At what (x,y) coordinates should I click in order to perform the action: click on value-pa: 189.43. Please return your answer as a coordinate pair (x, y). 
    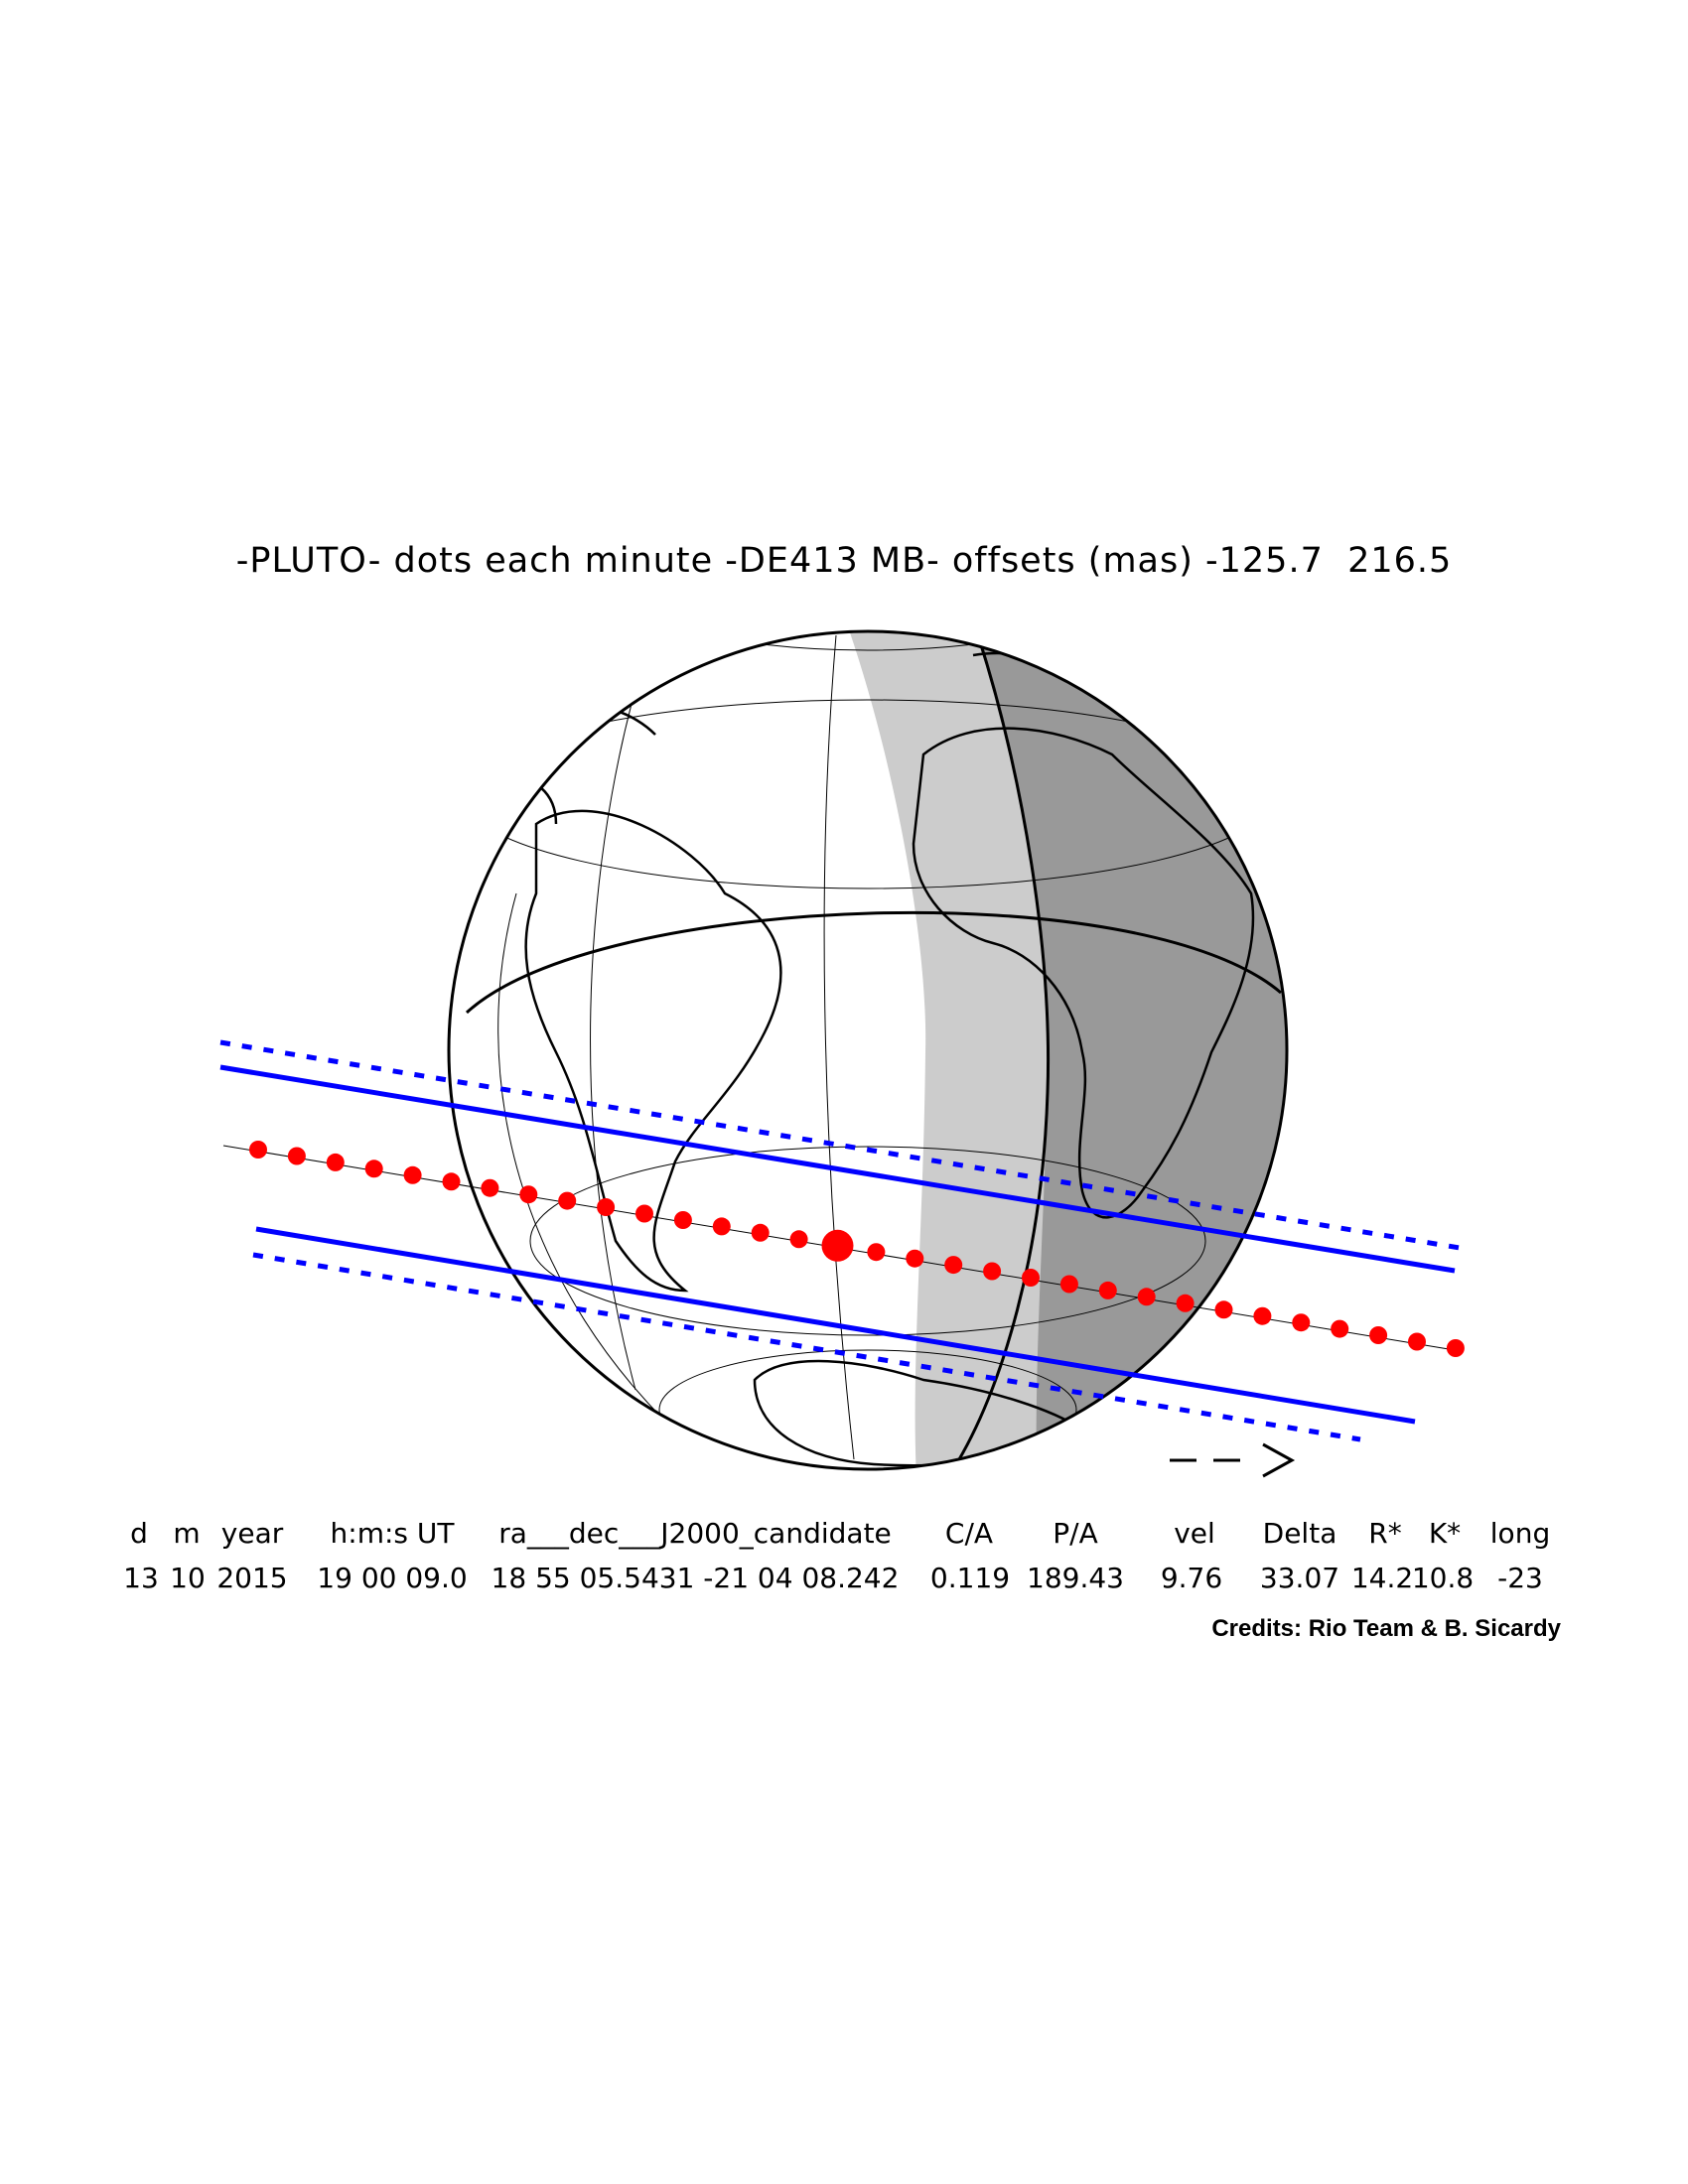
    Looking at the image, I should click on (1075, 1578).